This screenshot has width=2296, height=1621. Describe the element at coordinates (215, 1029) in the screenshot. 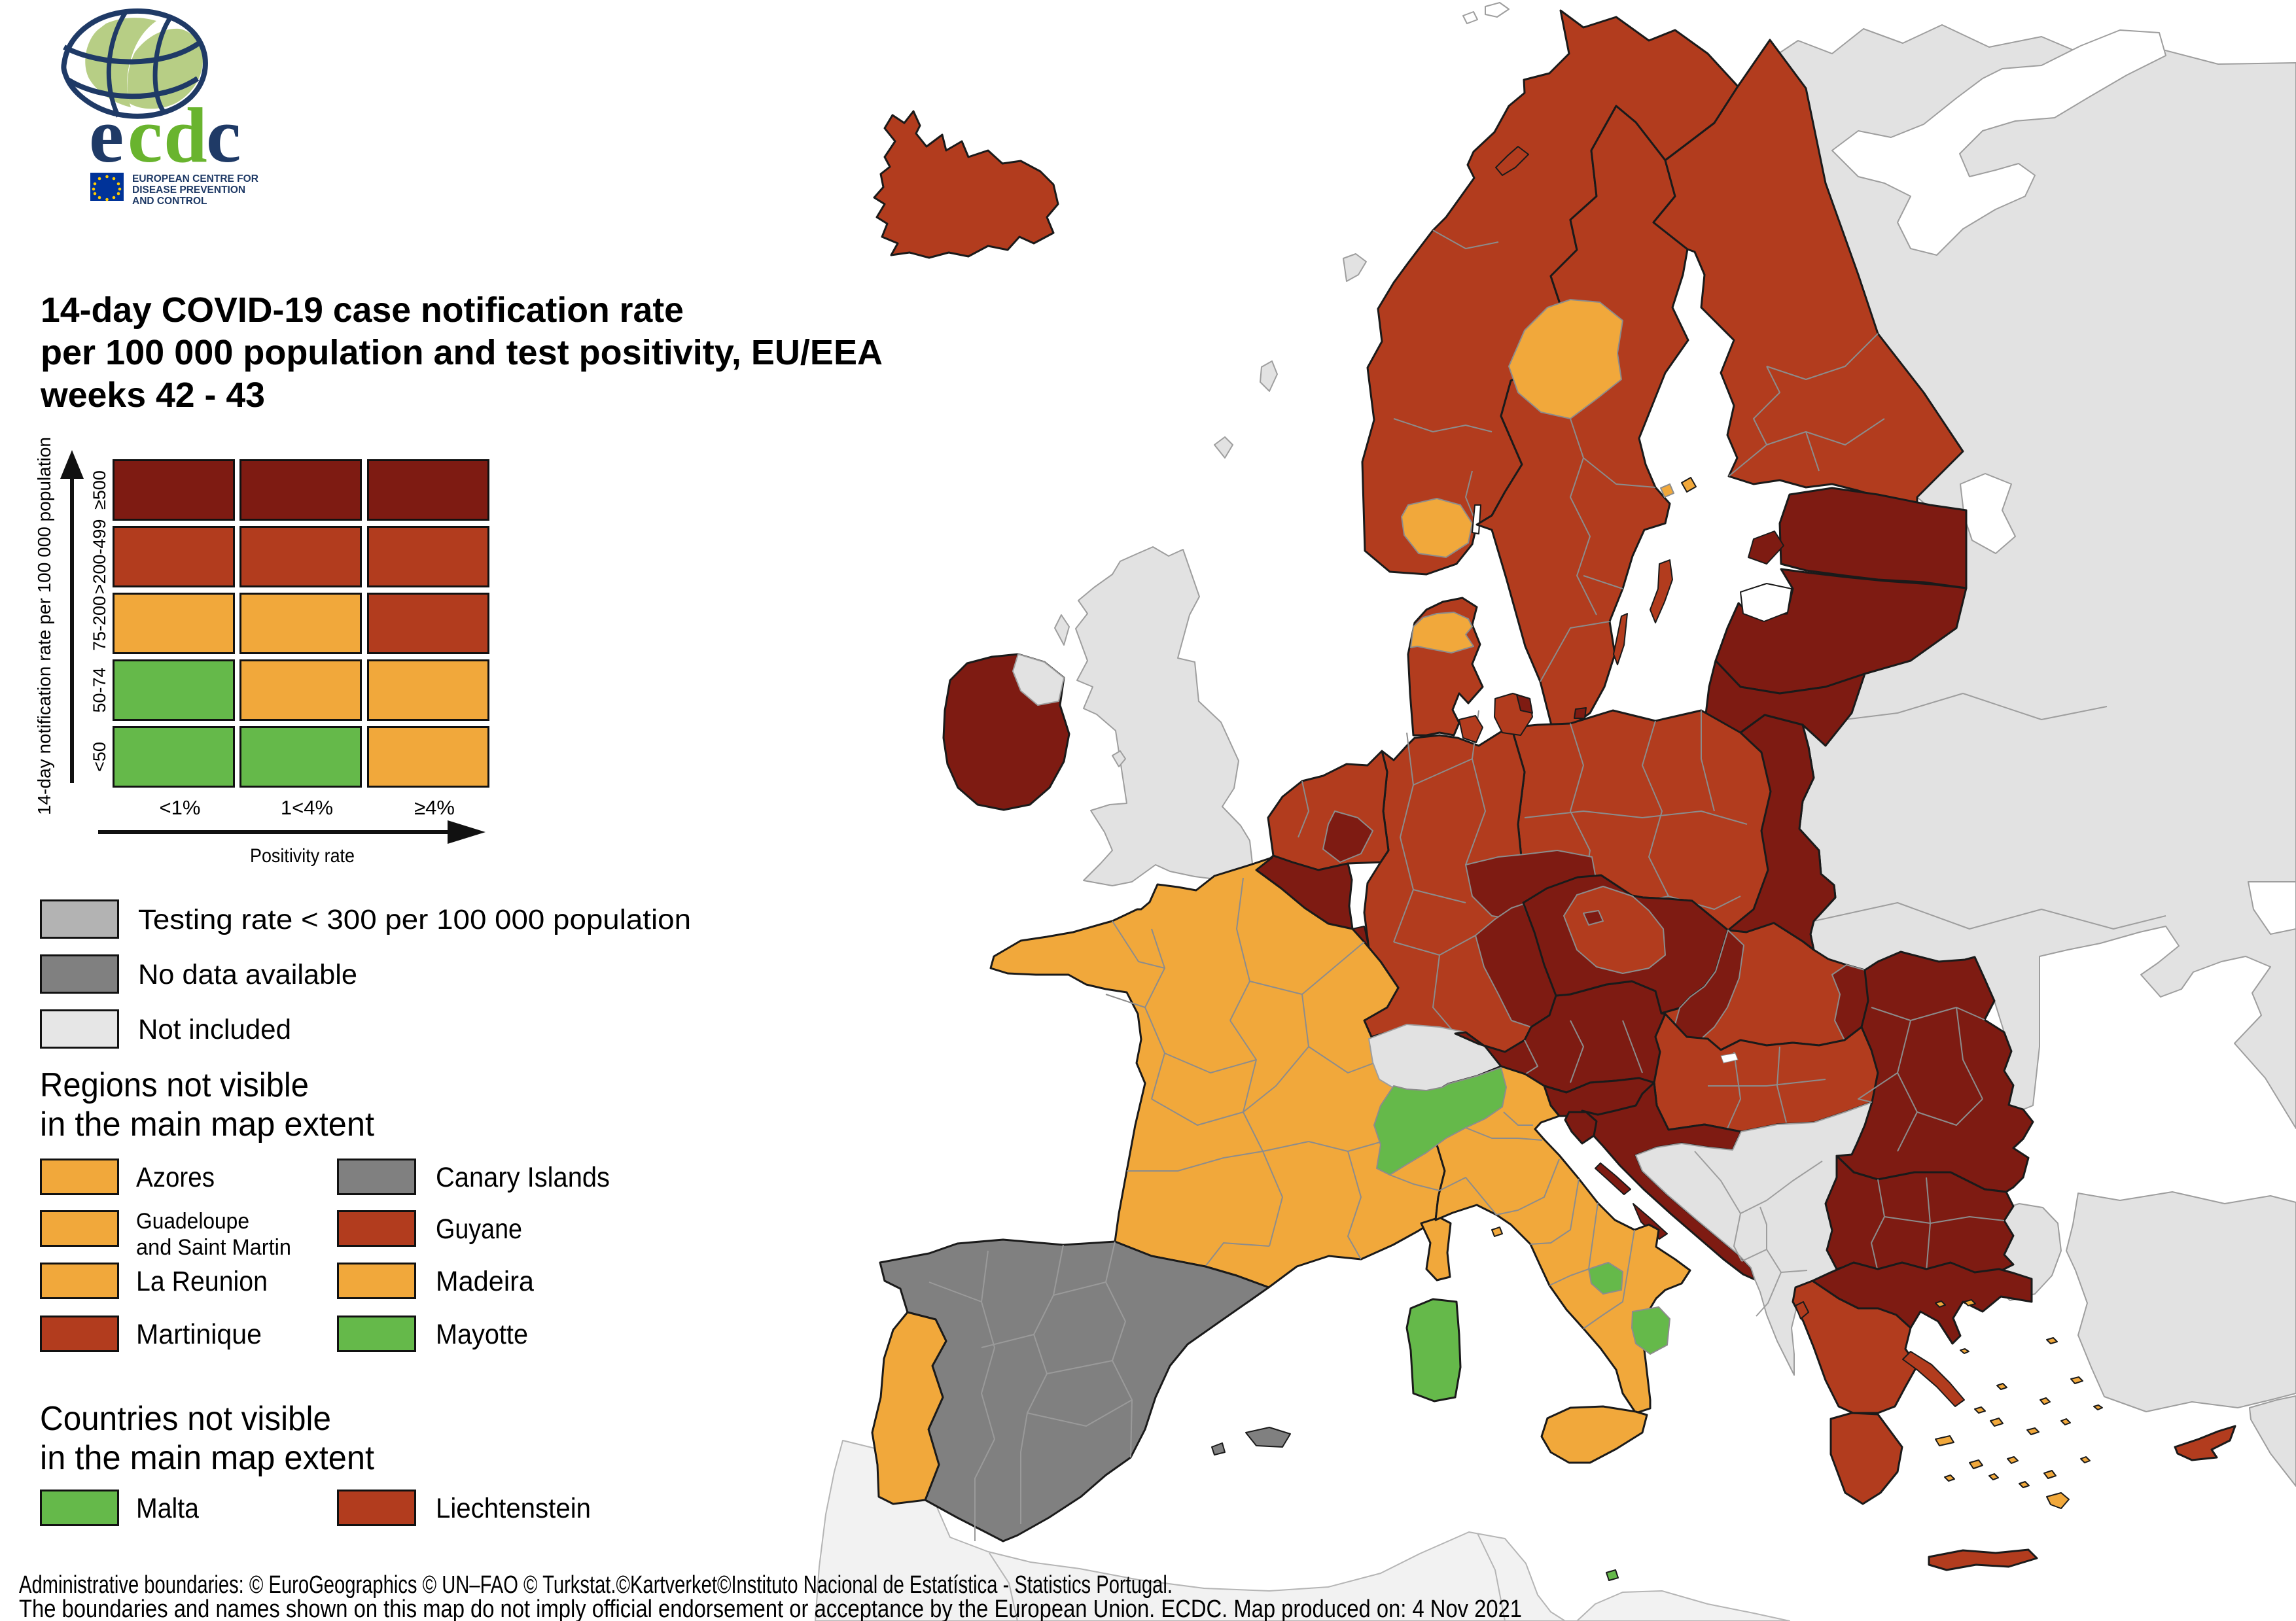

I see `svg-text: Not included` at that location.